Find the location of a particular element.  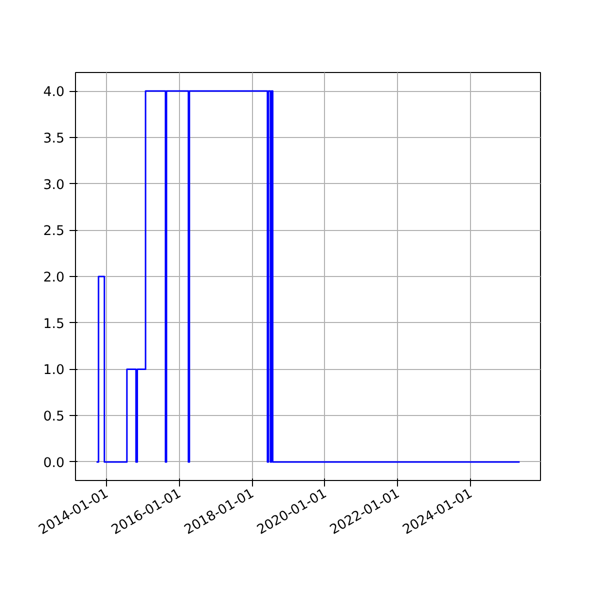

y-tick-label: 1.5 is located at coordinates (54, 324).